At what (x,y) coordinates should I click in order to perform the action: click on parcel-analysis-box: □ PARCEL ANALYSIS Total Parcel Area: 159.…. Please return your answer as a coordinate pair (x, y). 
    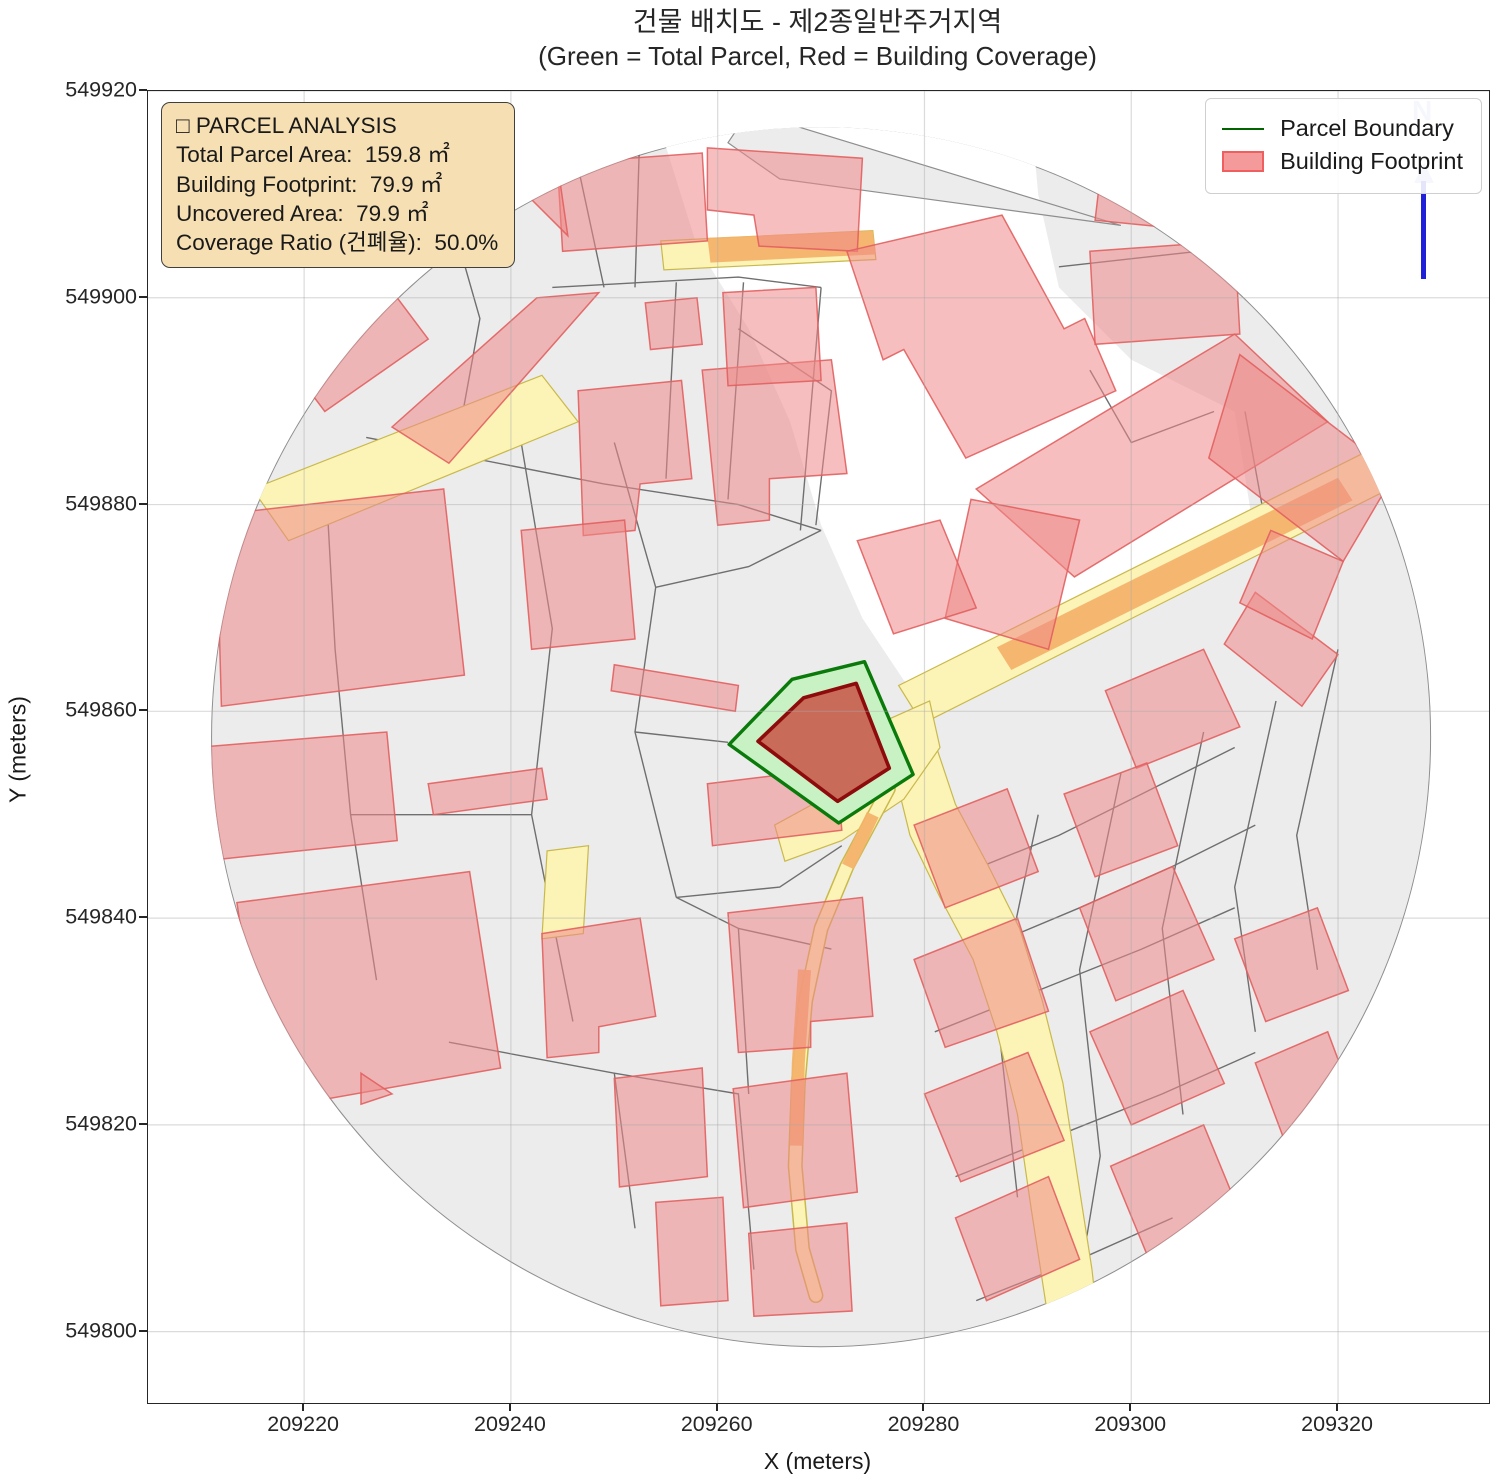
    Looking at the image, I should click on (338, 185).